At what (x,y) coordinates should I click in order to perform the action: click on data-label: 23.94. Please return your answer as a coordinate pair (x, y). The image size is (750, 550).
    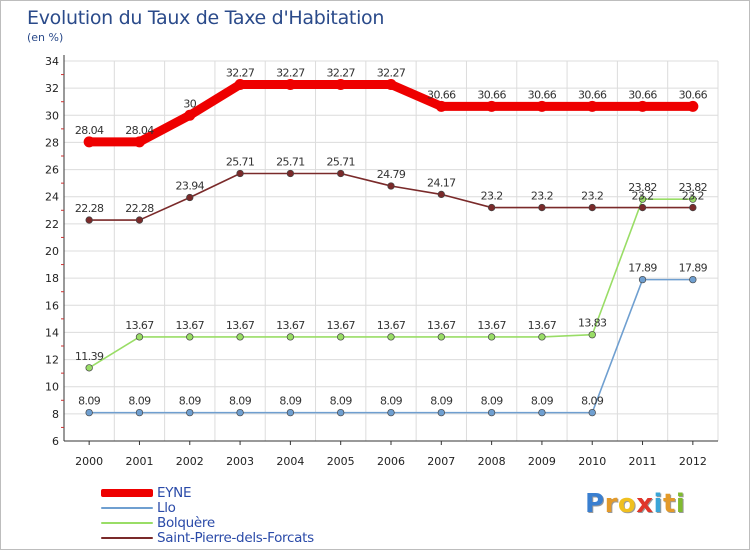
    Looking at the image, I should click on (190, 186).